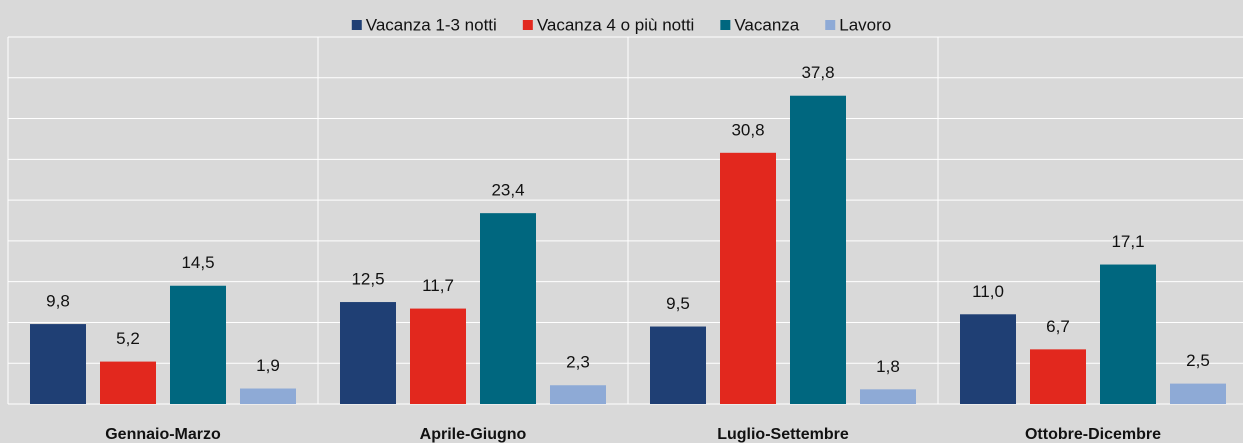  Describe the element at coordinates (473, 434) in the screenshot. I see `x-tick-label: Aprile-Giugno` at that location.